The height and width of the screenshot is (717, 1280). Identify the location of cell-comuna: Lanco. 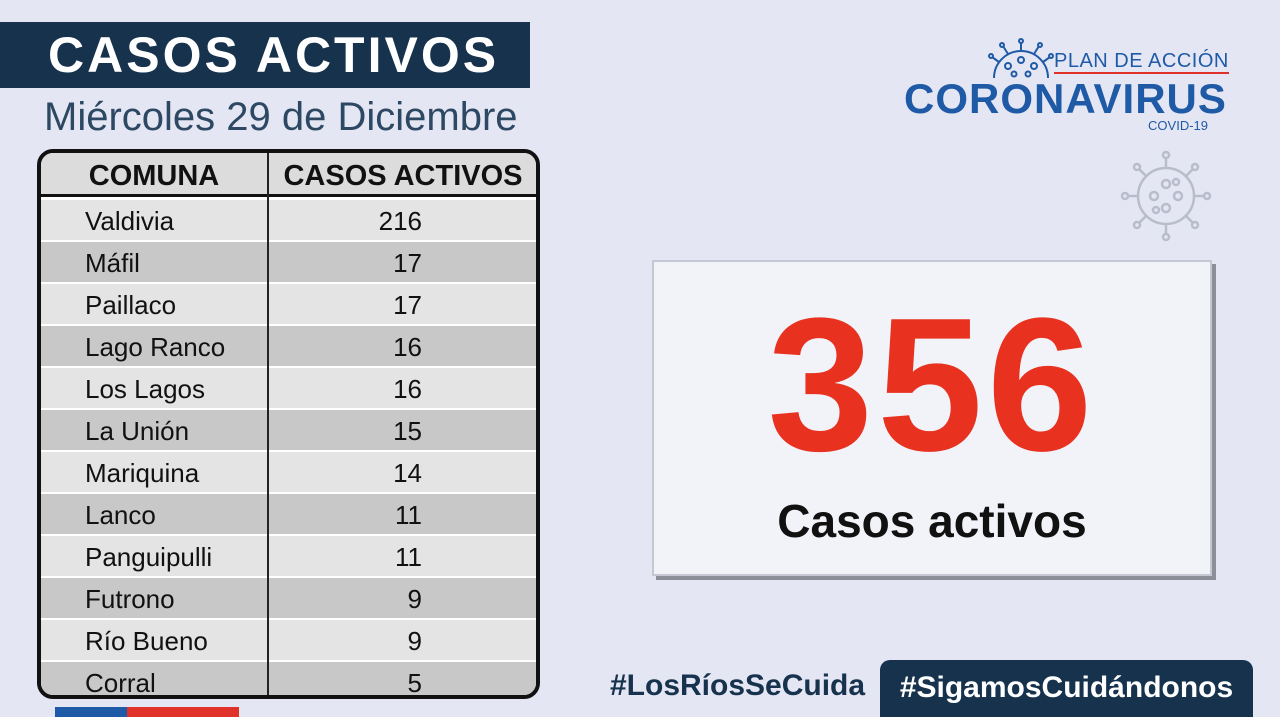
(120, 515).